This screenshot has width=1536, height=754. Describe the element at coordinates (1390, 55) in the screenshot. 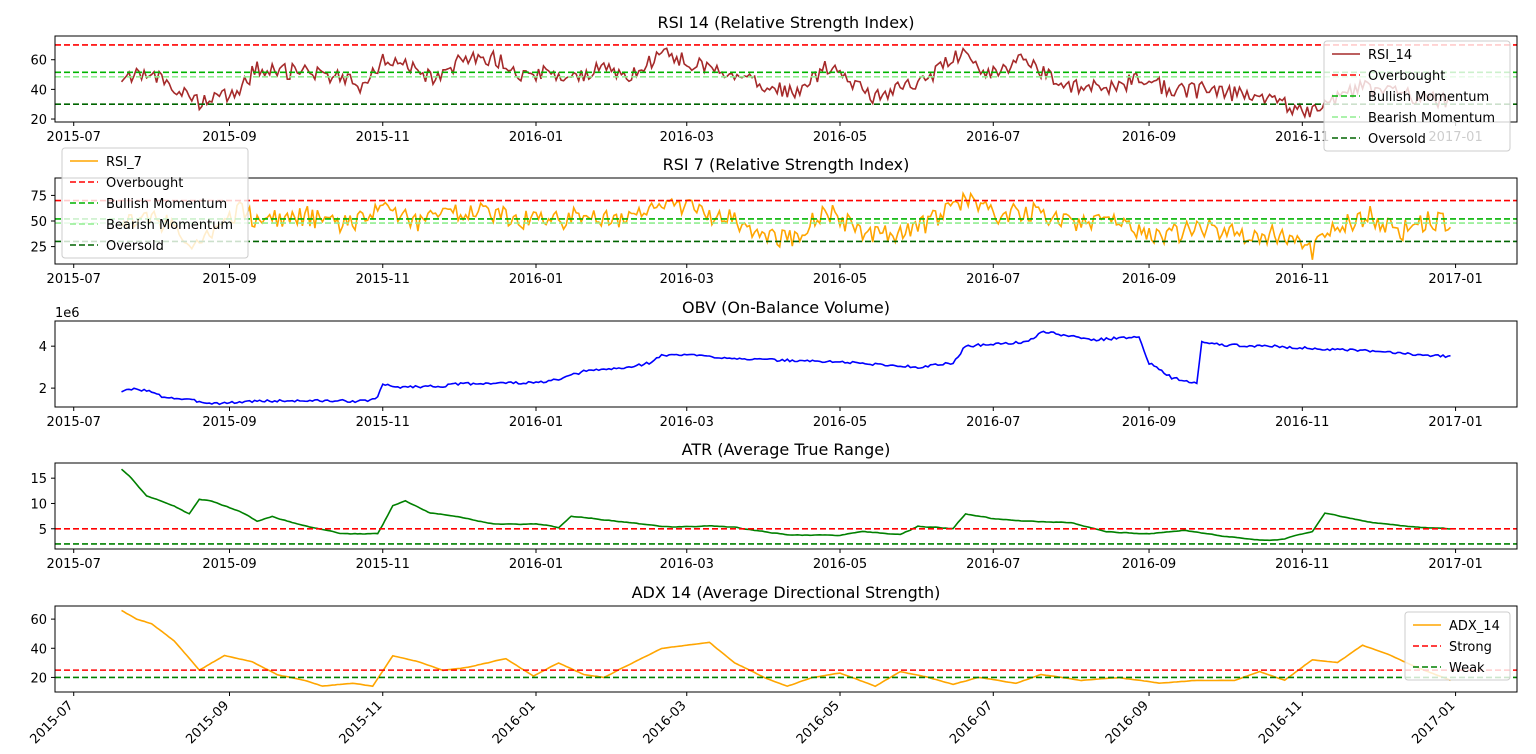

I see `legend-label: RSI_14` at that location.